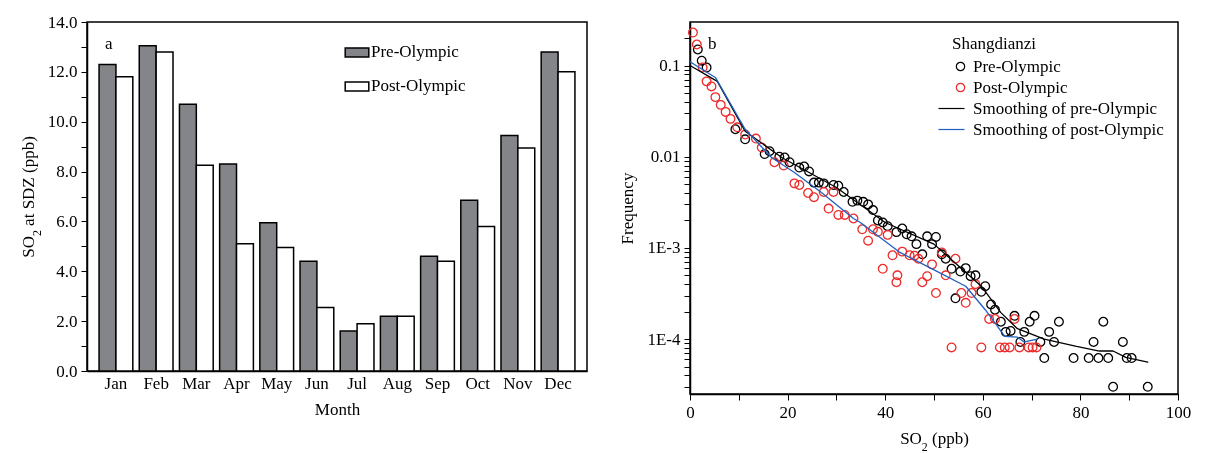 The image size is (1218, 453). Describe the element at coordinates (397, 383) in the screenshot. I see `x-tick-label: Aug` at that location.